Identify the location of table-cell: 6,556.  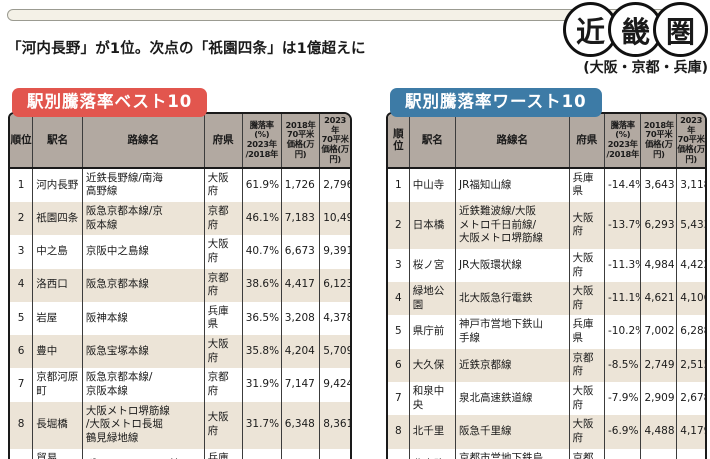
(658, 453).